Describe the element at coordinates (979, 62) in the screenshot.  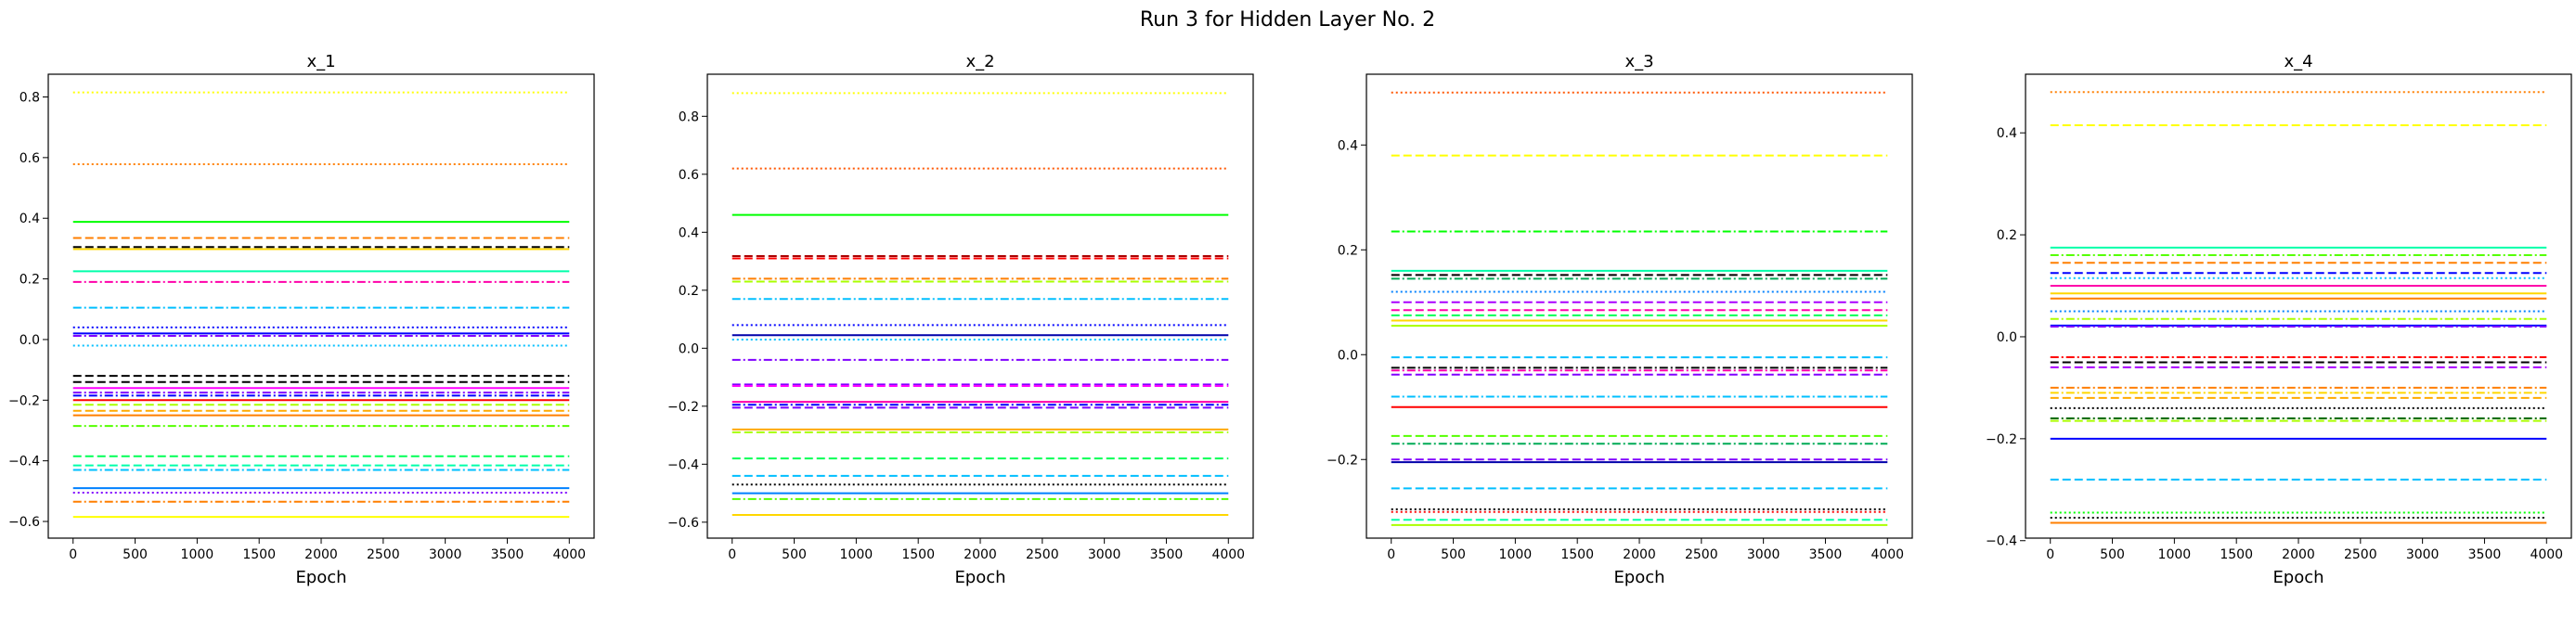
I see `panel-title: x_2` at that location.